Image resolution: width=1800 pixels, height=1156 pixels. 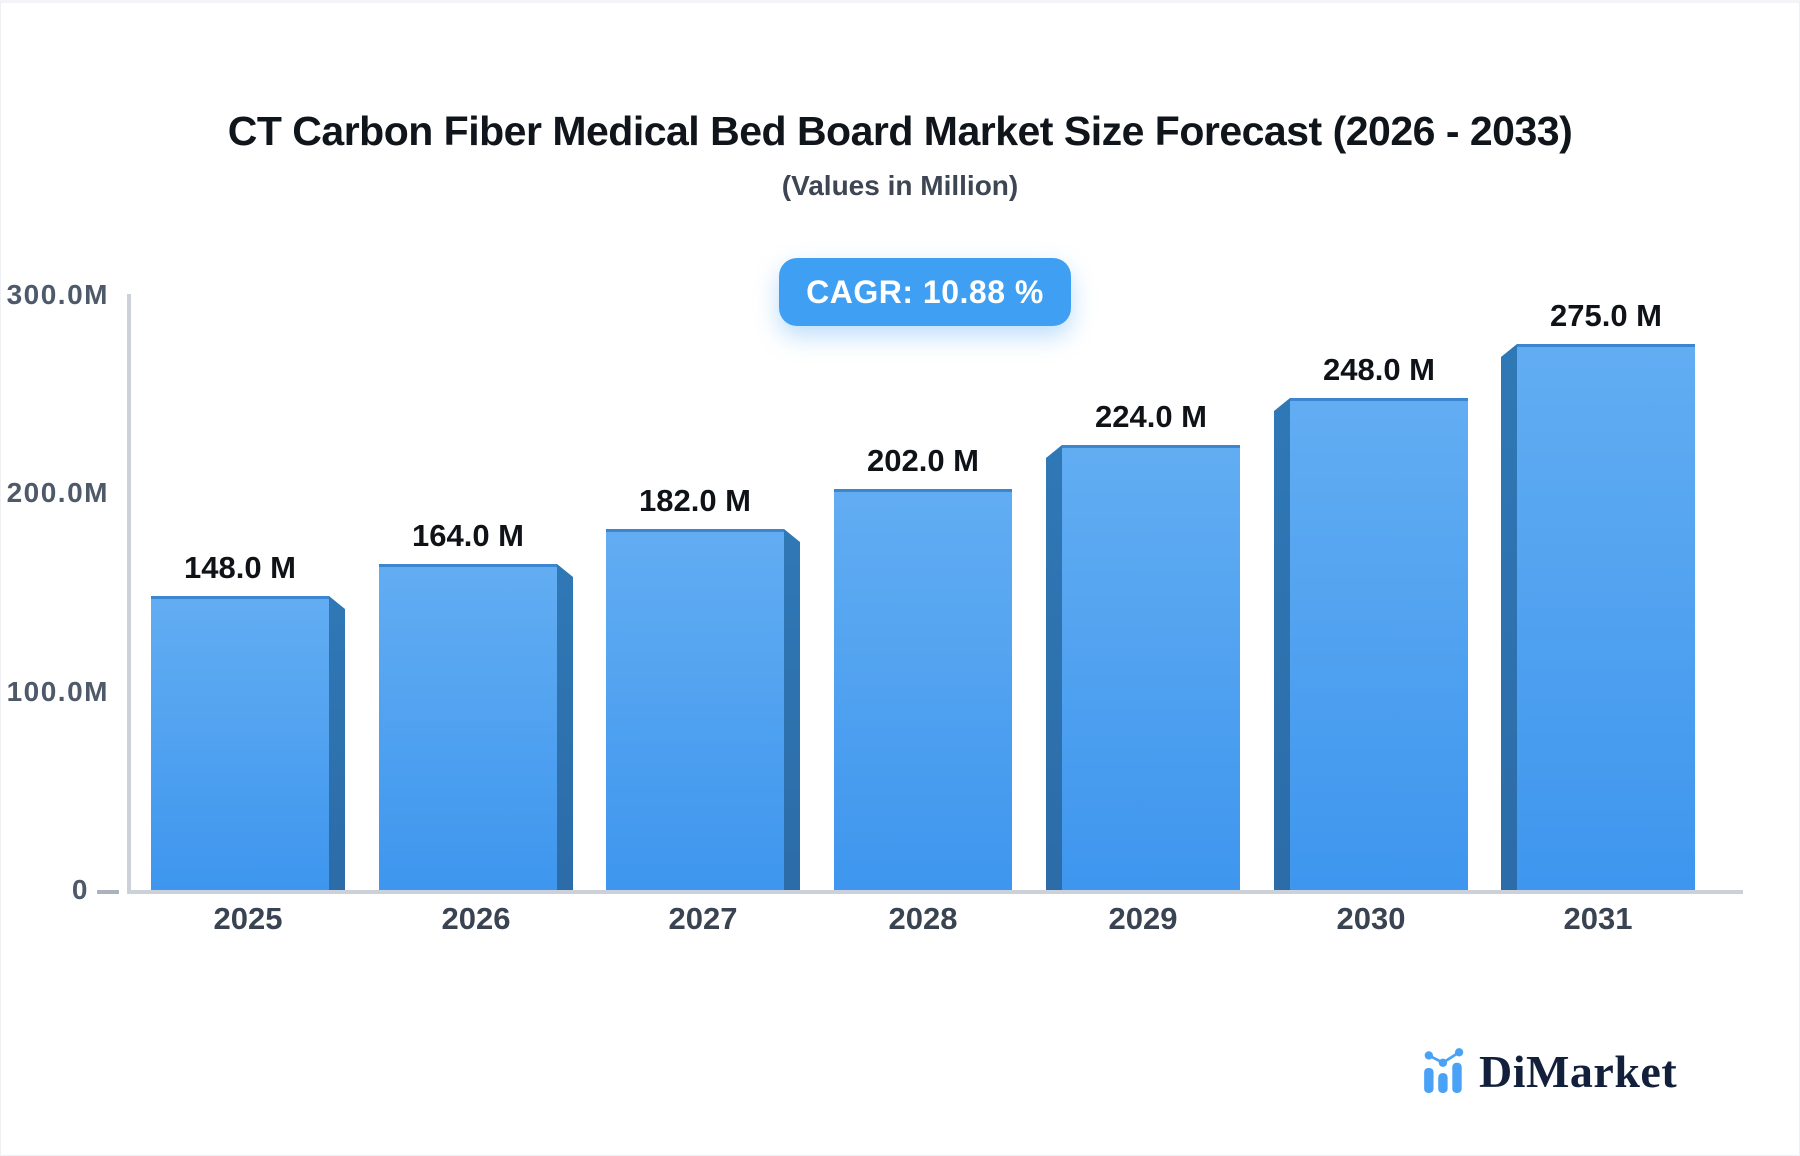 I want to click on mini-bar-chart-logo-icon, so click(x=1445, y=1071).